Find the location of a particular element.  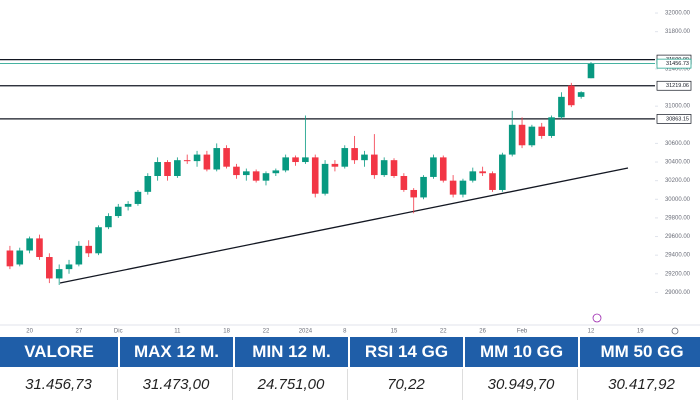

table-cell: 70,22 is located at coordinates (406, 384).